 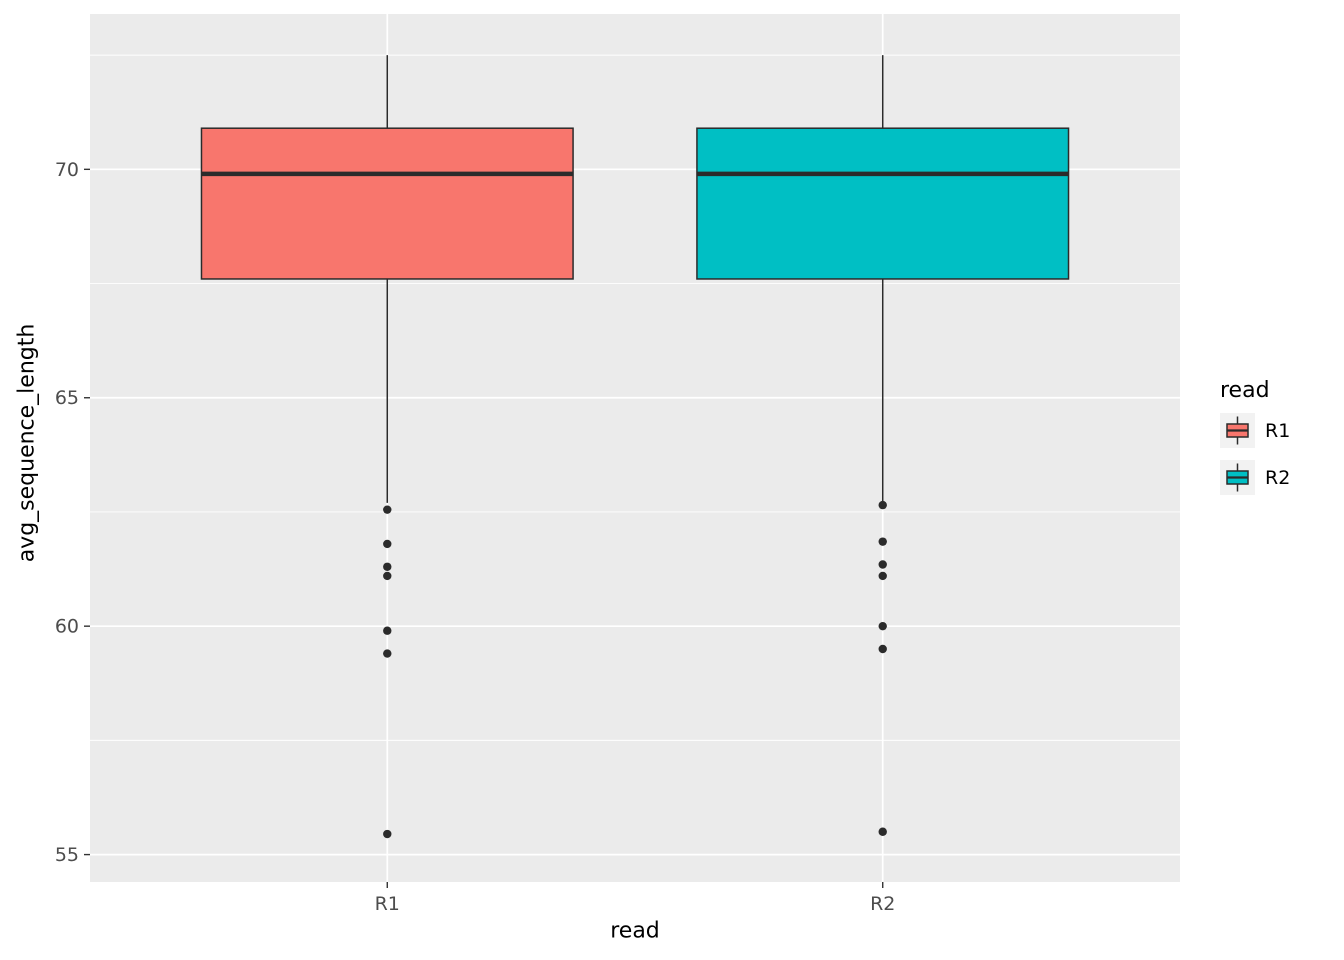 I want to click on legend-entry-r1: R1, so click(x=1255, y=430).